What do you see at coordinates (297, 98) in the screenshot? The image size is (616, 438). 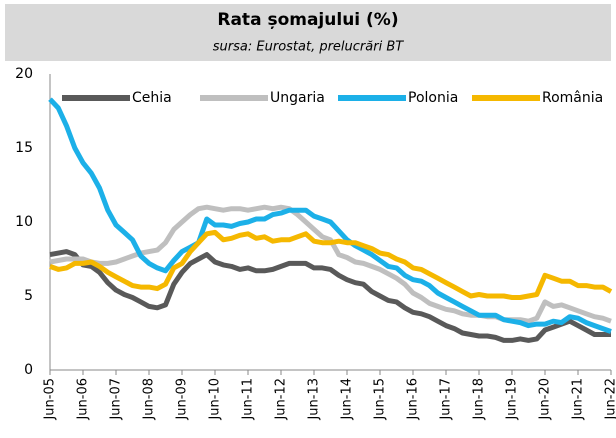 I see `legend-label: Ungaria` at bounding box center [297, 98].